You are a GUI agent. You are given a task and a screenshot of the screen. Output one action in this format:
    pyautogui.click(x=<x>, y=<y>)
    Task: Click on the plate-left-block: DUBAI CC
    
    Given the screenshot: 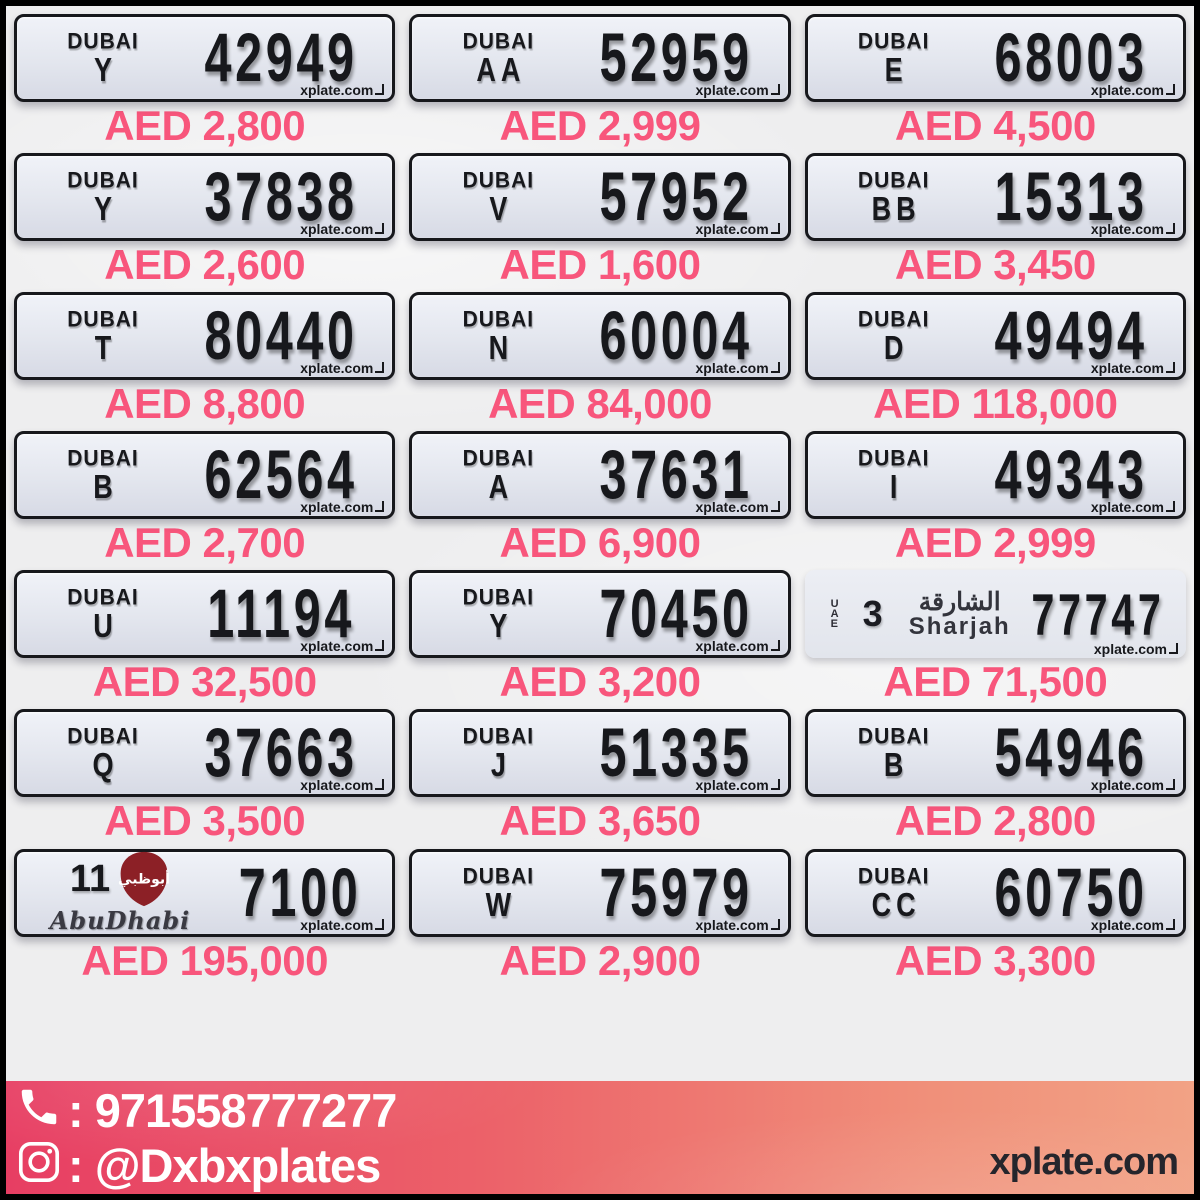 What is the action you would take?
    pyautogui.click(x=884, y=893)
    